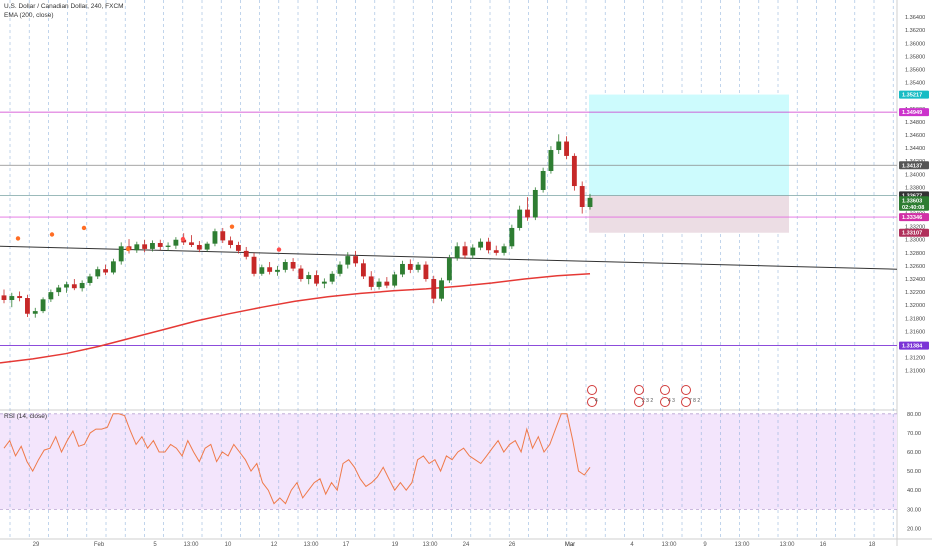  Describe the element at coordinates (395, 545) in the screenshot. I see `time-tick-label: 19` at that location.